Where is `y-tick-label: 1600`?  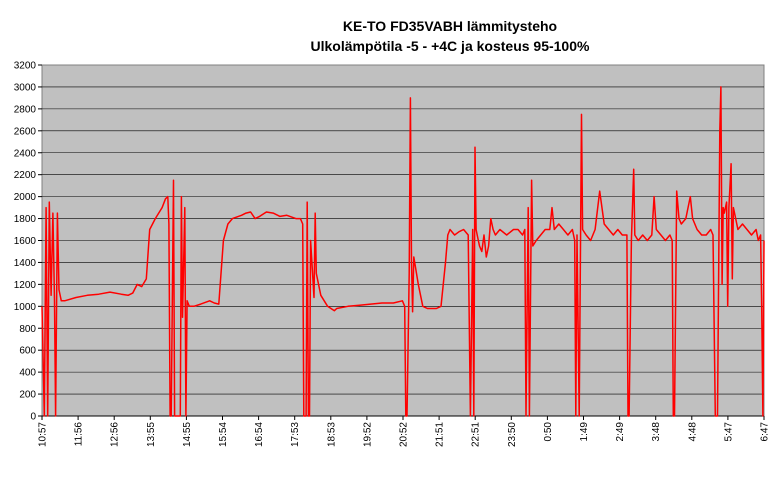 y-tick-label: 1600 is located at coordinates (25, 241).